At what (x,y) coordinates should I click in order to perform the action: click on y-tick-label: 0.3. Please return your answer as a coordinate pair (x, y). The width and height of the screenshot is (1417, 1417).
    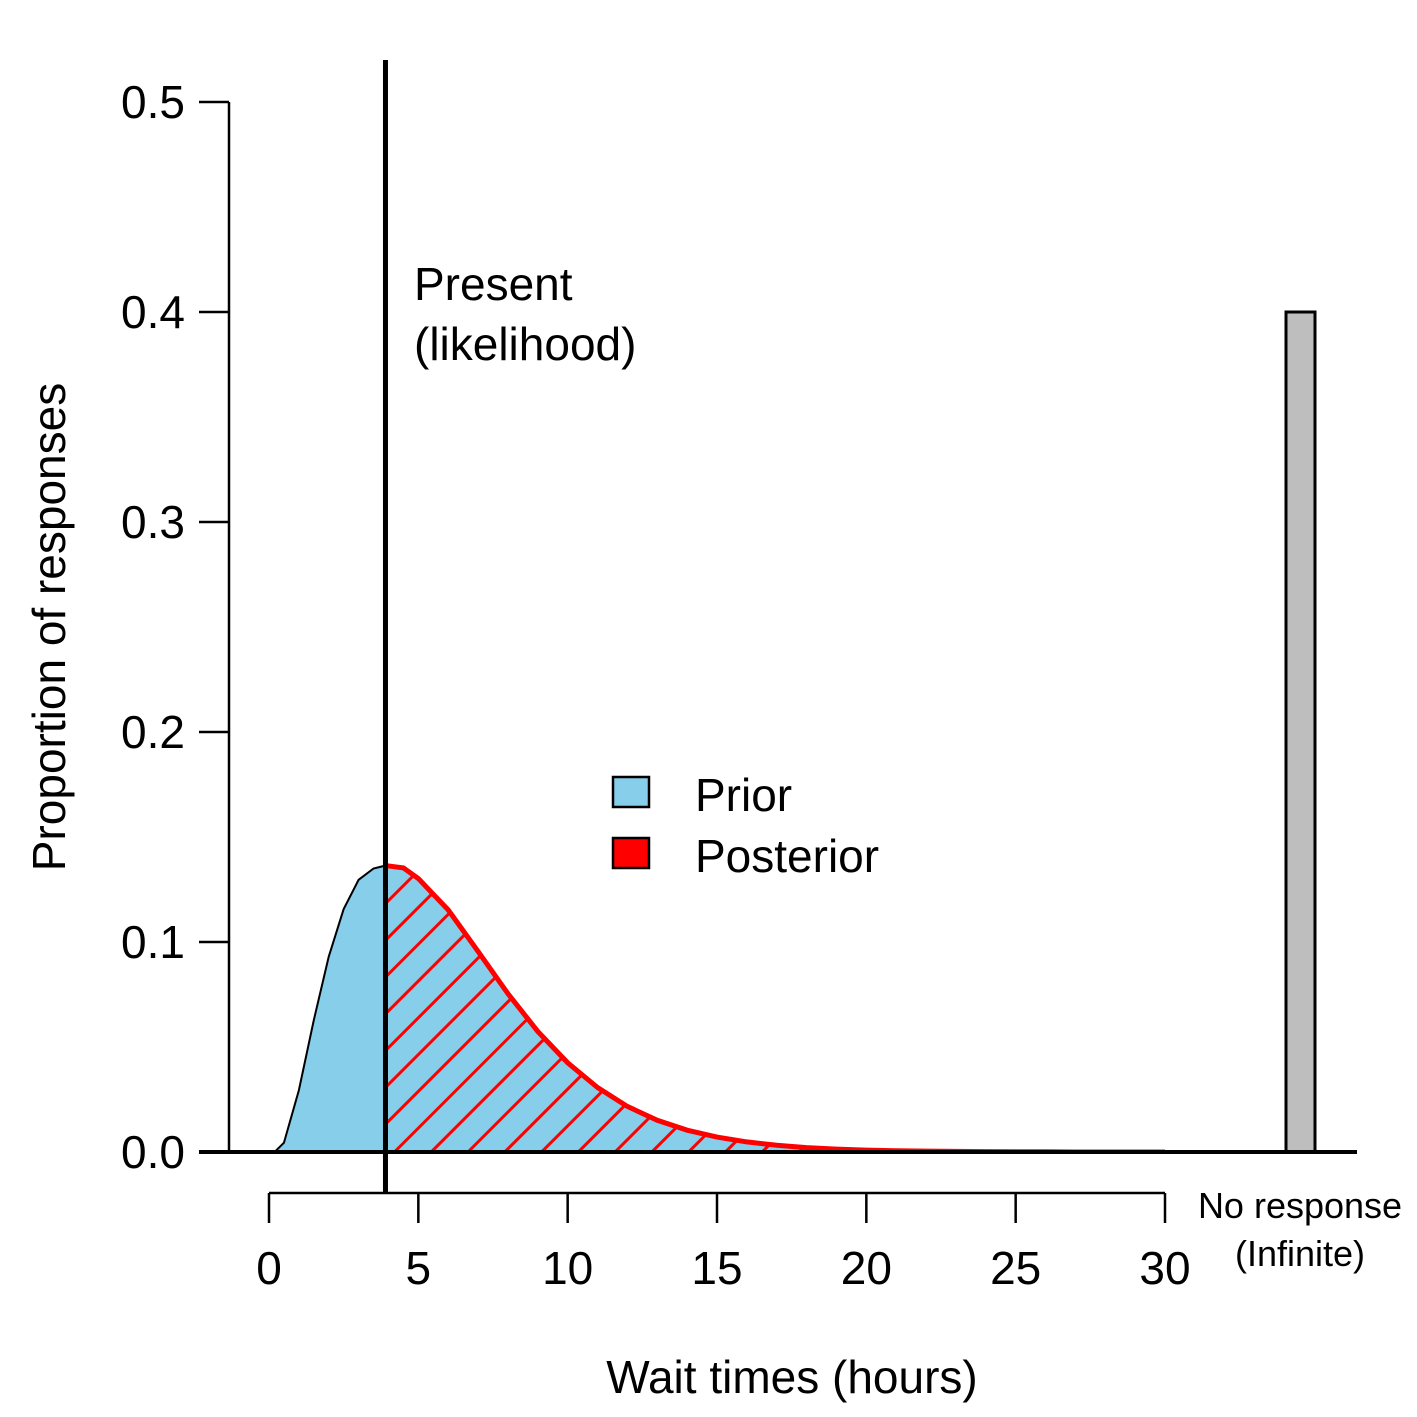
    Looking at the image, I should click on (153, 522).